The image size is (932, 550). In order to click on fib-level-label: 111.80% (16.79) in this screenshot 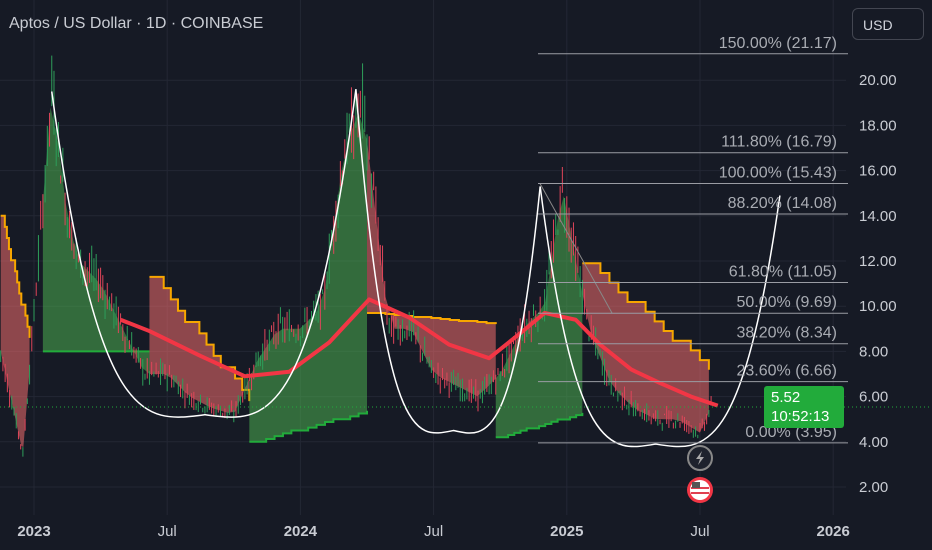, I will do `click(779, 142)`.